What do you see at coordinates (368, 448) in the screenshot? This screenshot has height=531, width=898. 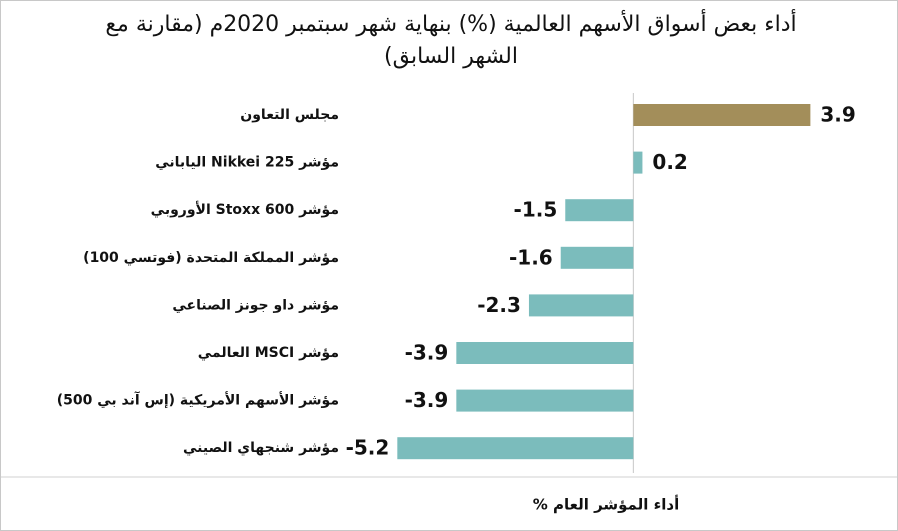 I see `value-label: -5.2` at bounding box center [368, 448].